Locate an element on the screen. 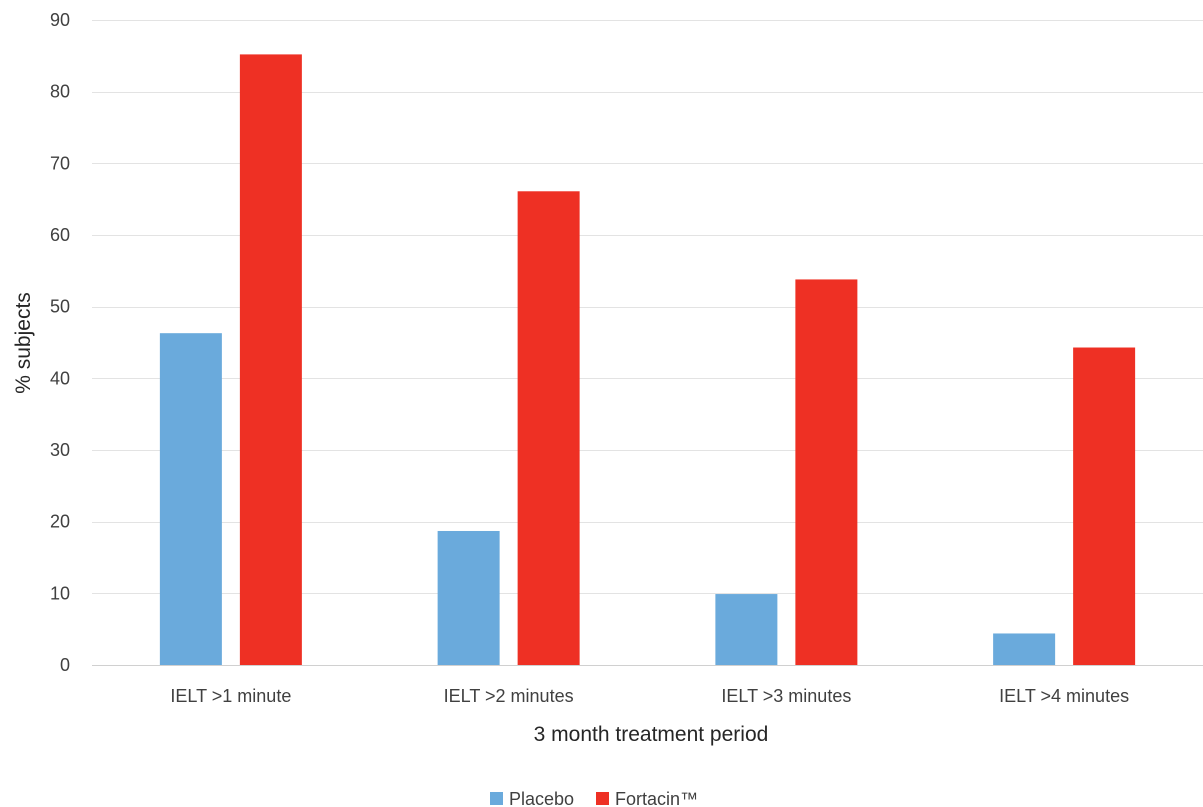 This screenshot has height=807, width=1203. x-tick-label: IELT >4 minutes is located at coordinates (1064, 696).